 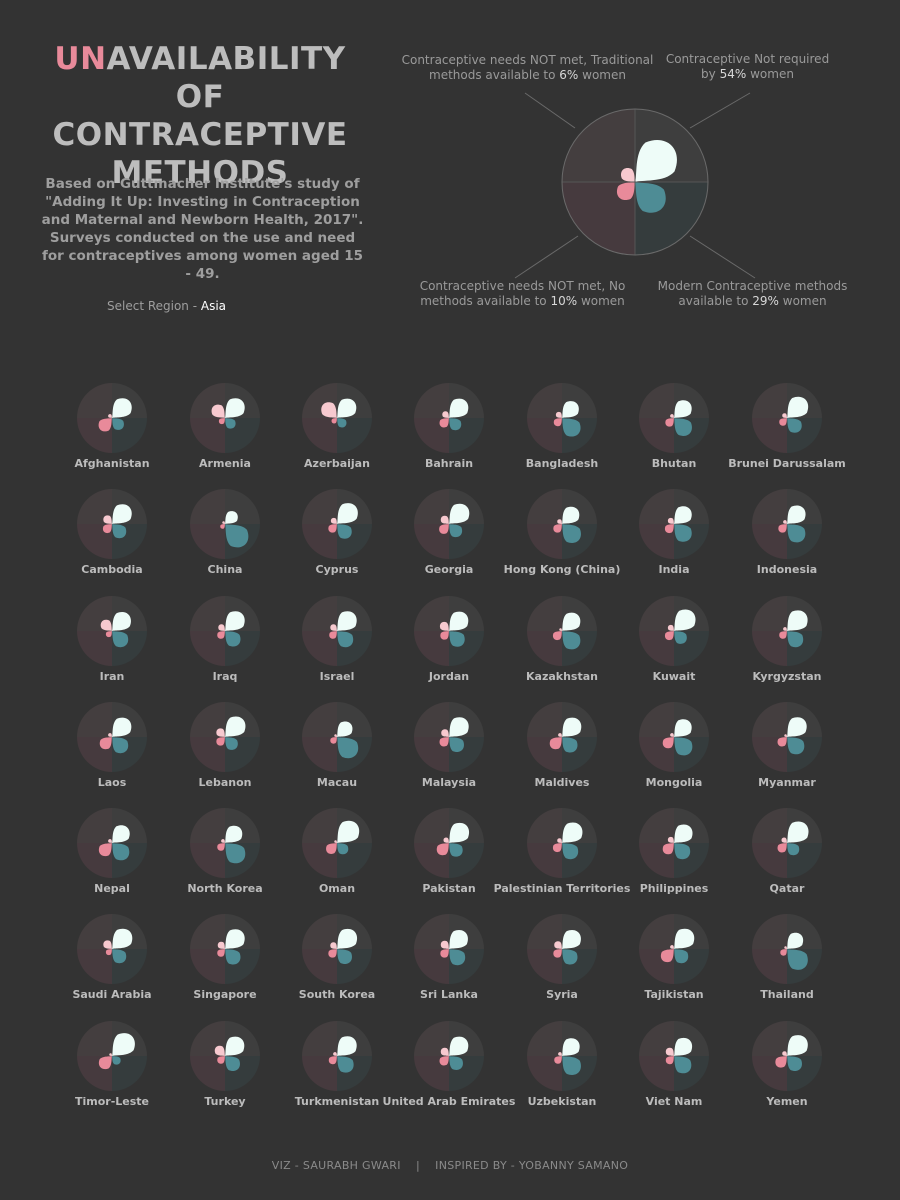 I want to click on country-cell: North Korea, so click(x=225, y=851).